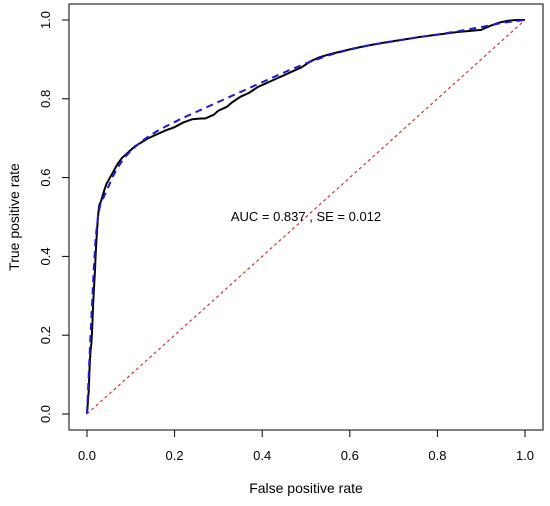 The width and height of the screenshot is (550, 506). Describe the element at coordinates (262, 455) in the screenshot. I see `x-tick-label: 0.4` at that location.